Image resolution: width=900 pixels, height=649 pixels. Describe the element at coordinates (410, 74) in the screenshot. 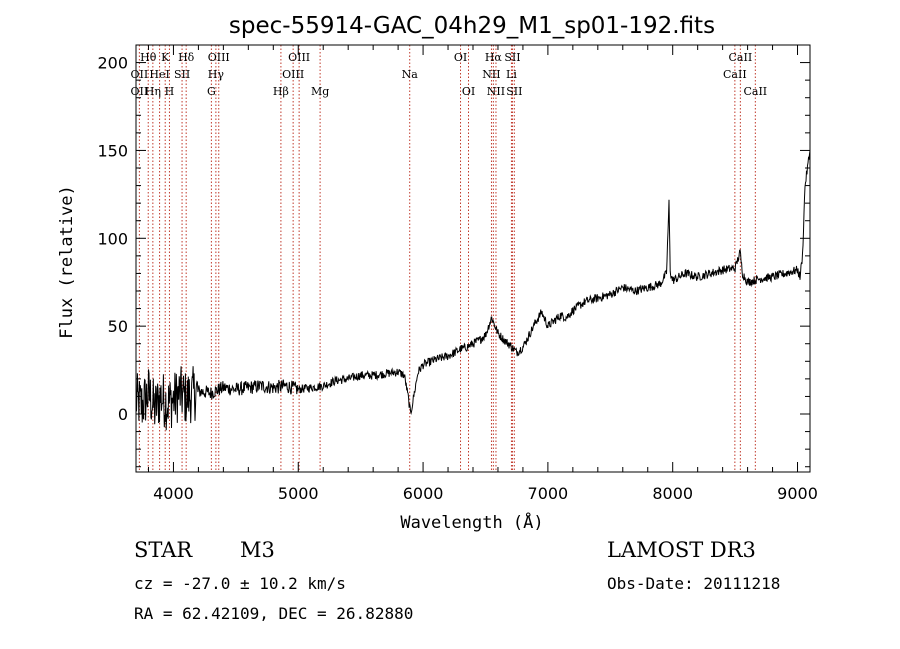

I see `line-label: Na` at that location.